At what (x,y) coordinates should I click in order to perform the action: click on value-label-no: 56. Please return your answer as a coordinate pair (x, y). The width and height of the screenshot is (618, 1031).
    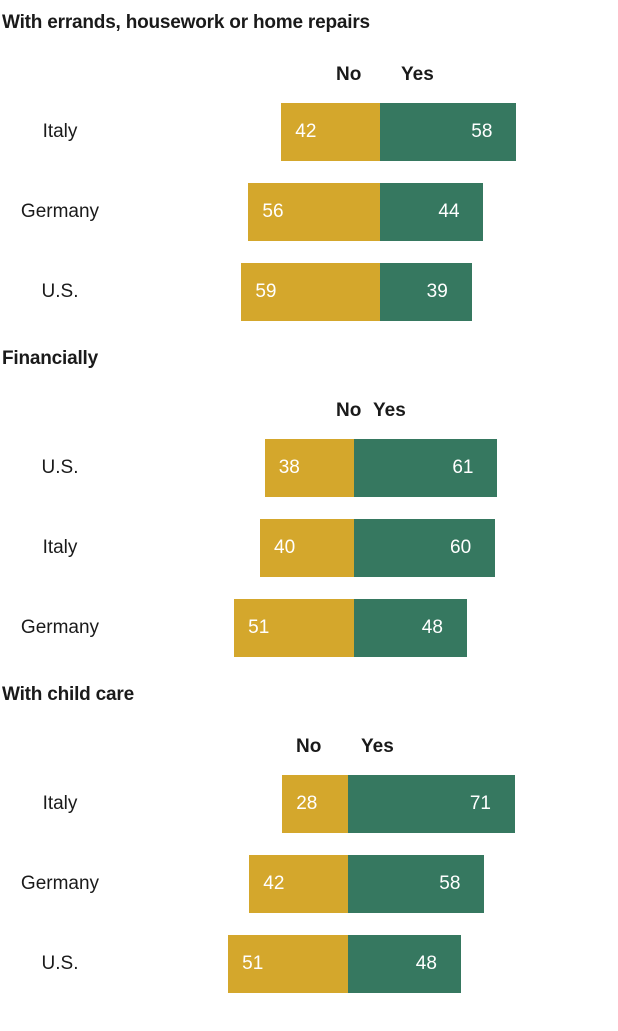
    Looking at the image, I should click on (273, 211).